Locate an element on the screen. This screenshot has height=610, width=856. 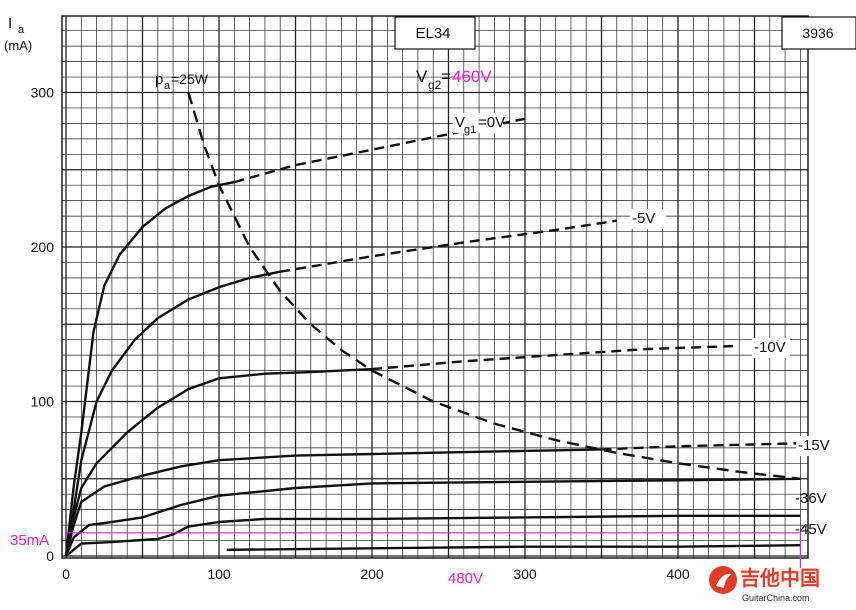
guitarchina-watermark: 吉他中国 GuitarChina.com is located at coordinates (764, 584).